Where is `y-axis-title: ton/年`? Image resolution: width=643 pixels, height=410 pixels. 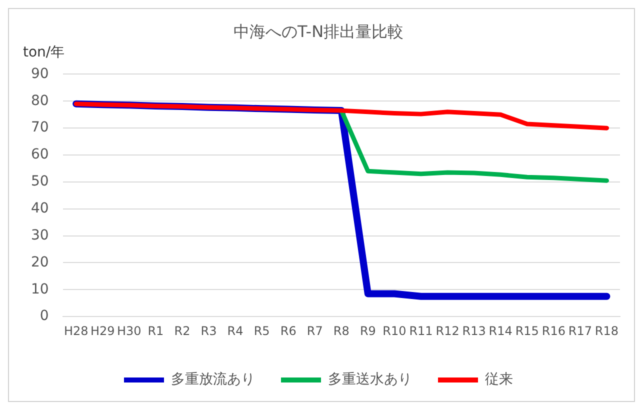 y-axis-title: ton/年 is located at coordinates (44, 52).